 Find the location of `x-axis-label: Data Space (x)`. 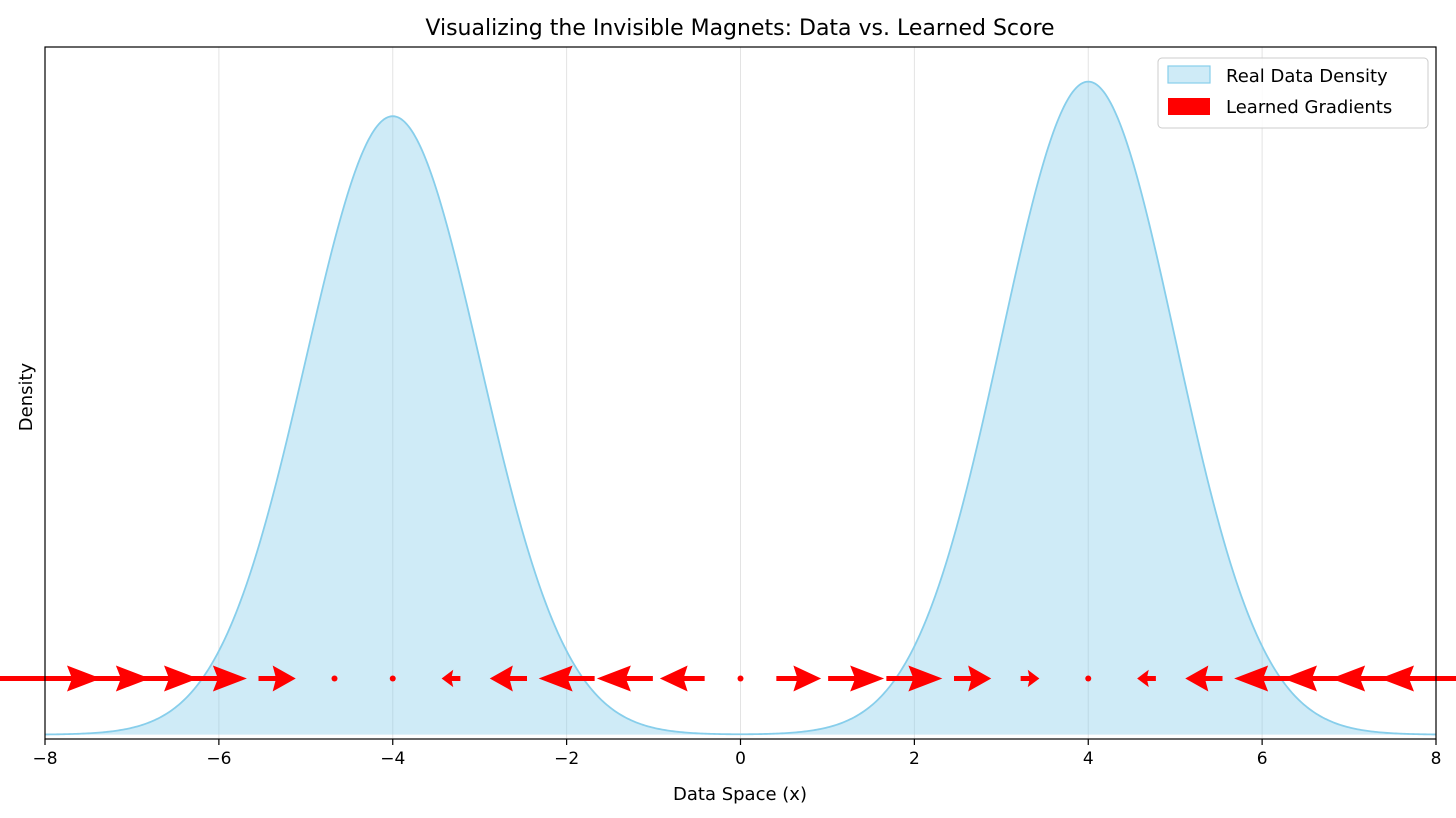

x-axis-label: Data Space (x) is located at coordinates (740, 794).